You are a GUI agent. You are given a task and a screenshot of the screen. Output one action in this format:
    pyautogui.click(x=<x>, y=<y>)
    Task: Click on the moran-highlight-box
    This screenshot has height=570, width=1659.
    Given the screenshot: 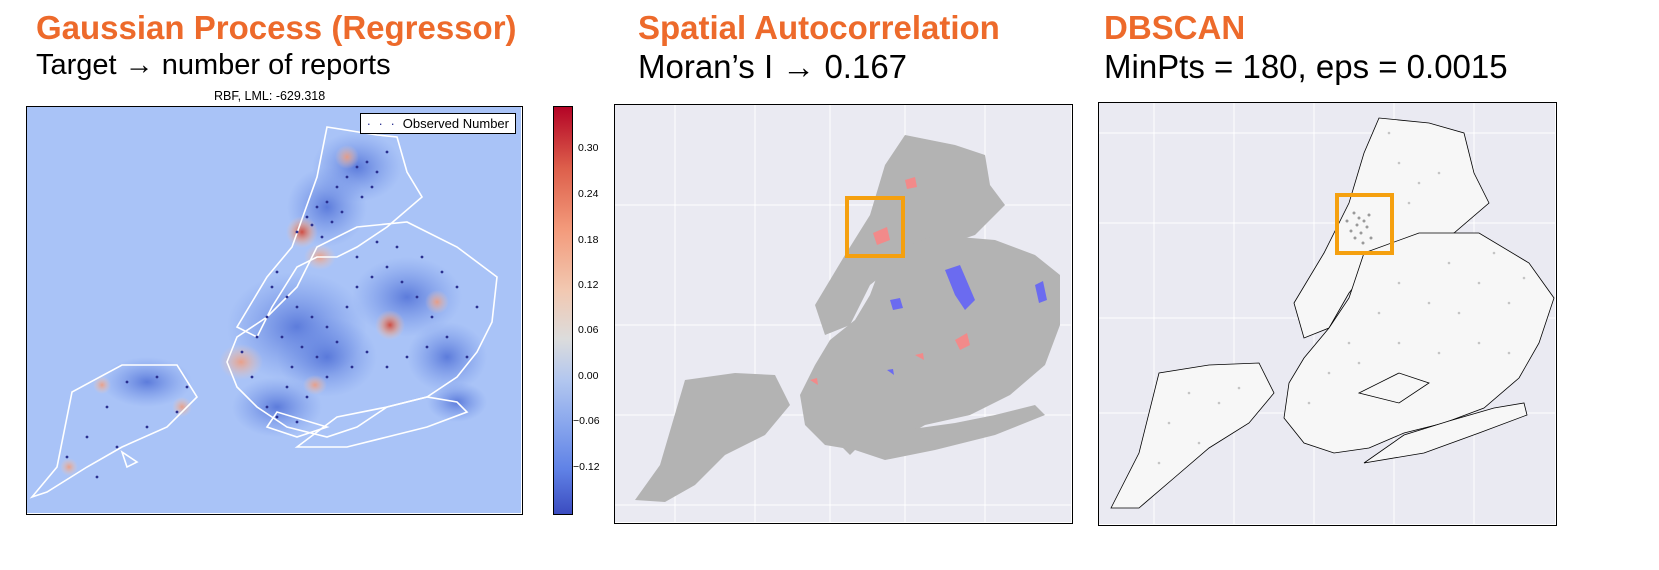 What is the action you would take?
    pyautogui.click(x=875, y=227)
    